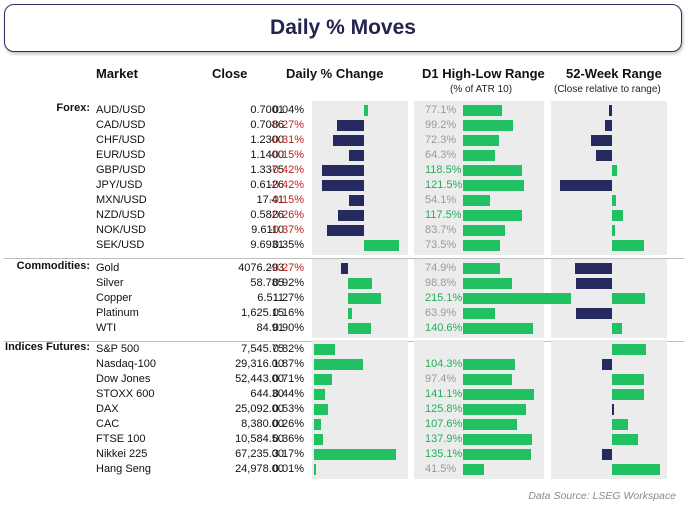 The width and height of the screenshot is (696, 509). I want to click on close-value: 29,316.00, so click(259, 364).